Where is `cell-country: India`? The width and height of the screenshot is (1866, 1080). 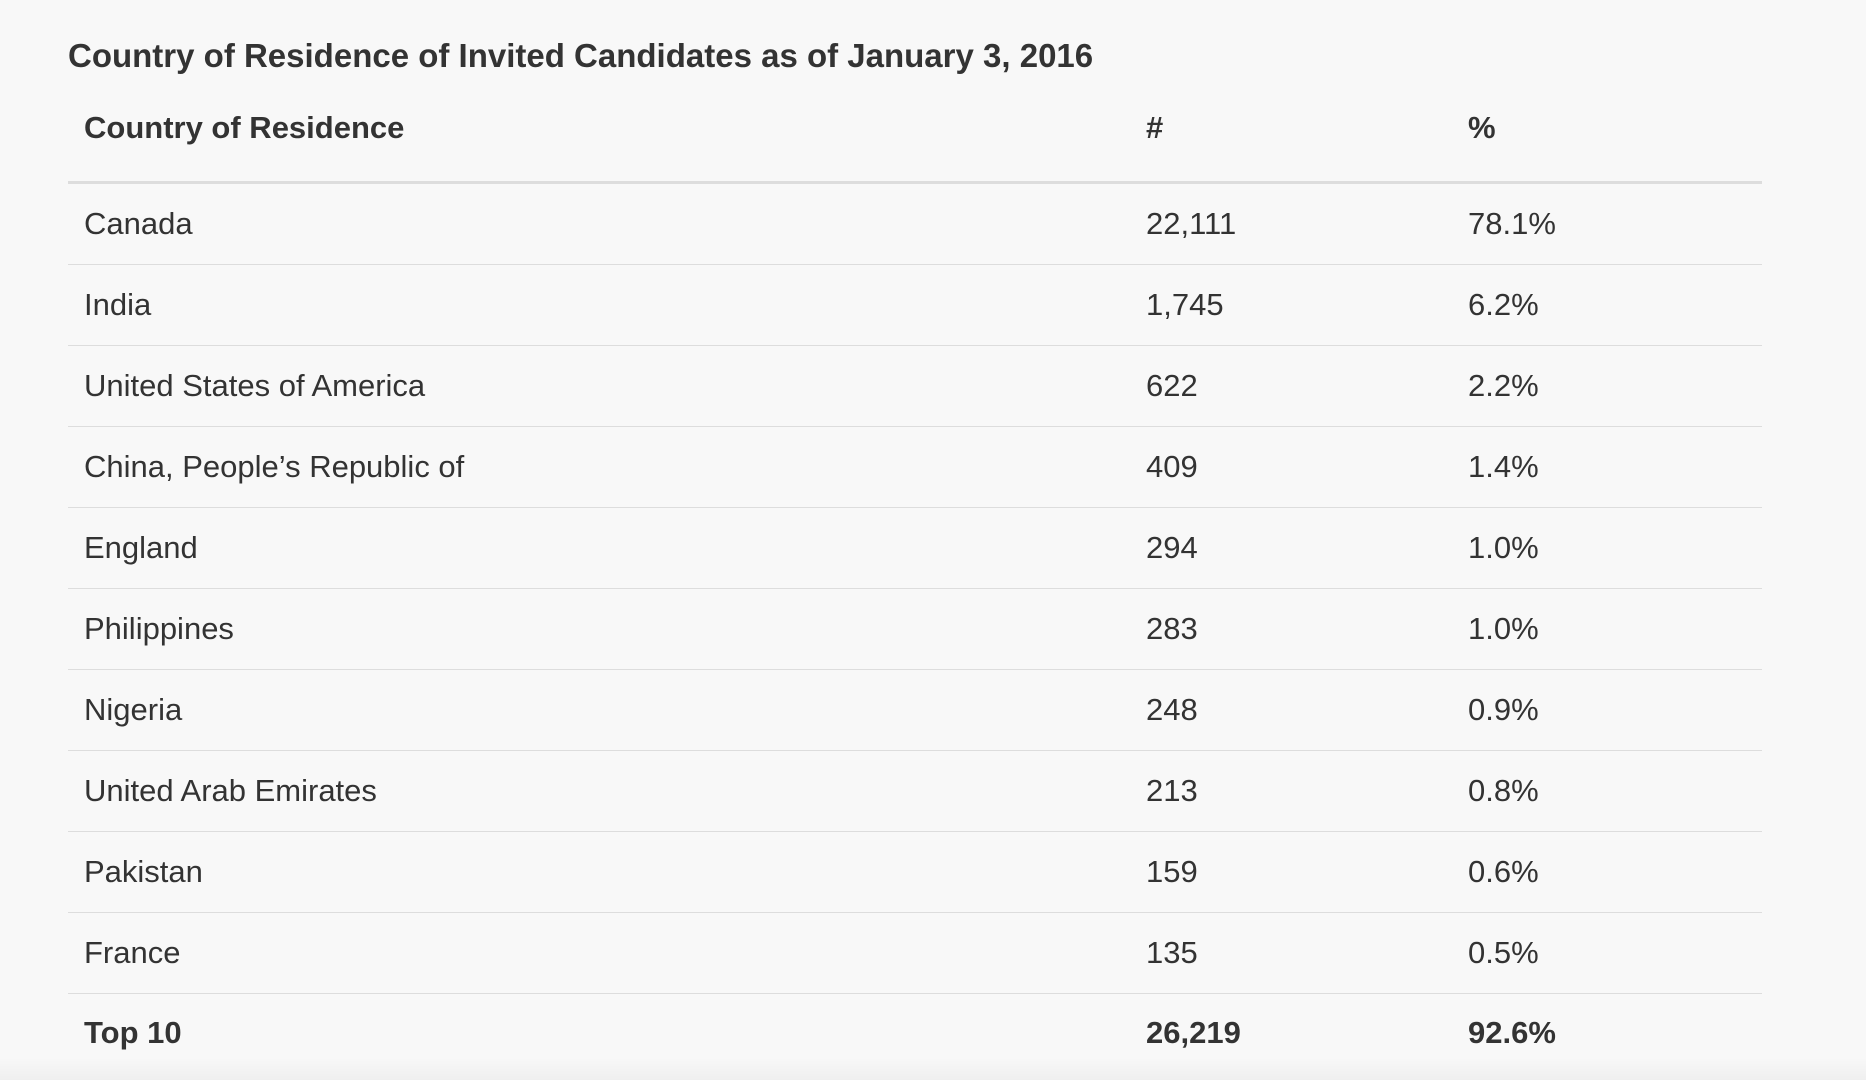 cell-country: India is located at coordinates (599, 305).